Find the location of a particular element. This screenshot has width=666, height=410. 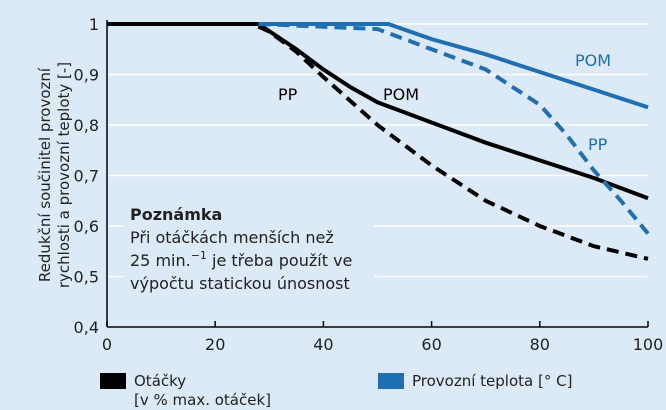

y-axis-label: Redukční součinitel provozní is located at coordinates (45, 174).